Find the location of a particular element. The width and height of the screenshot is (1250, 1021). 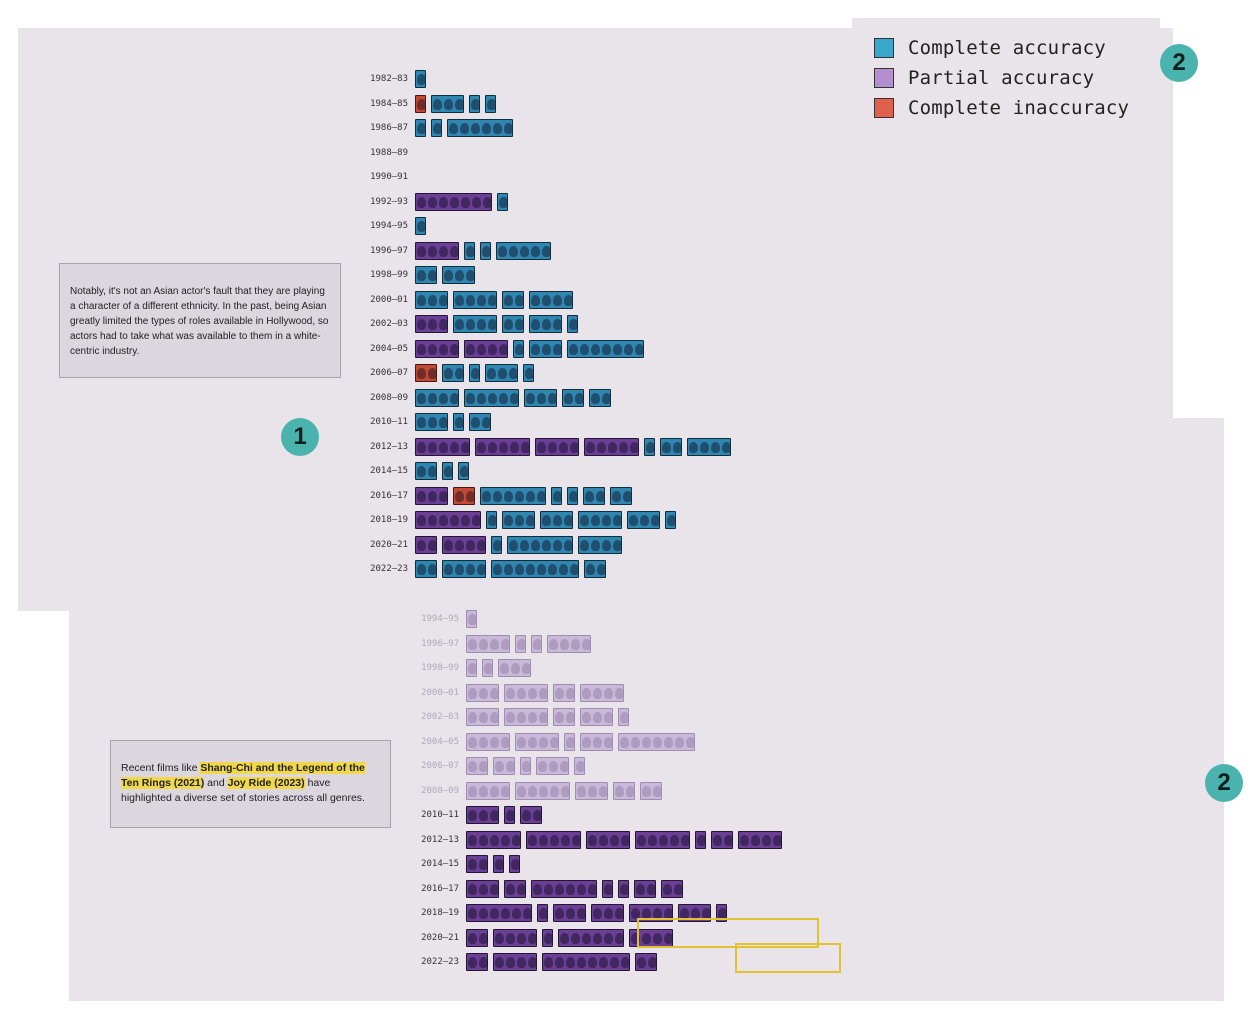

period-label: 2018–19 is located at coordinates (389, 520).